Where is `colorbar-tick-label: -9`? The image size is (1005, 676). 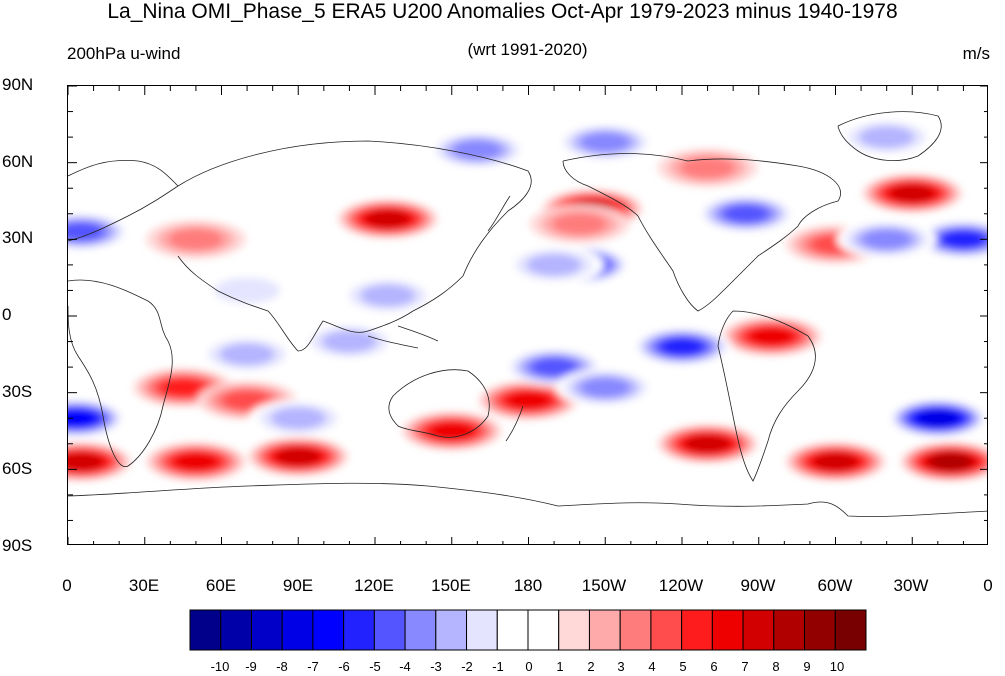
colorbar-tick-label: -9 is located at coordinates (251, 666).